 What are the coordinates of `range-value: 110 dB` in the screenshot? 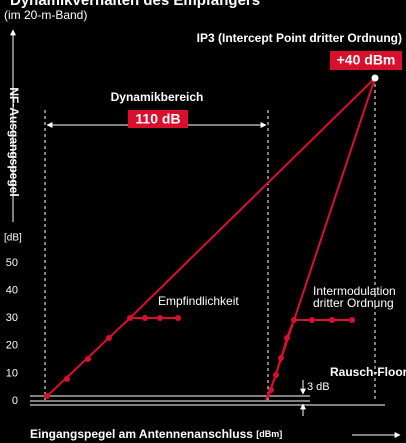 It's located at (157, 119).